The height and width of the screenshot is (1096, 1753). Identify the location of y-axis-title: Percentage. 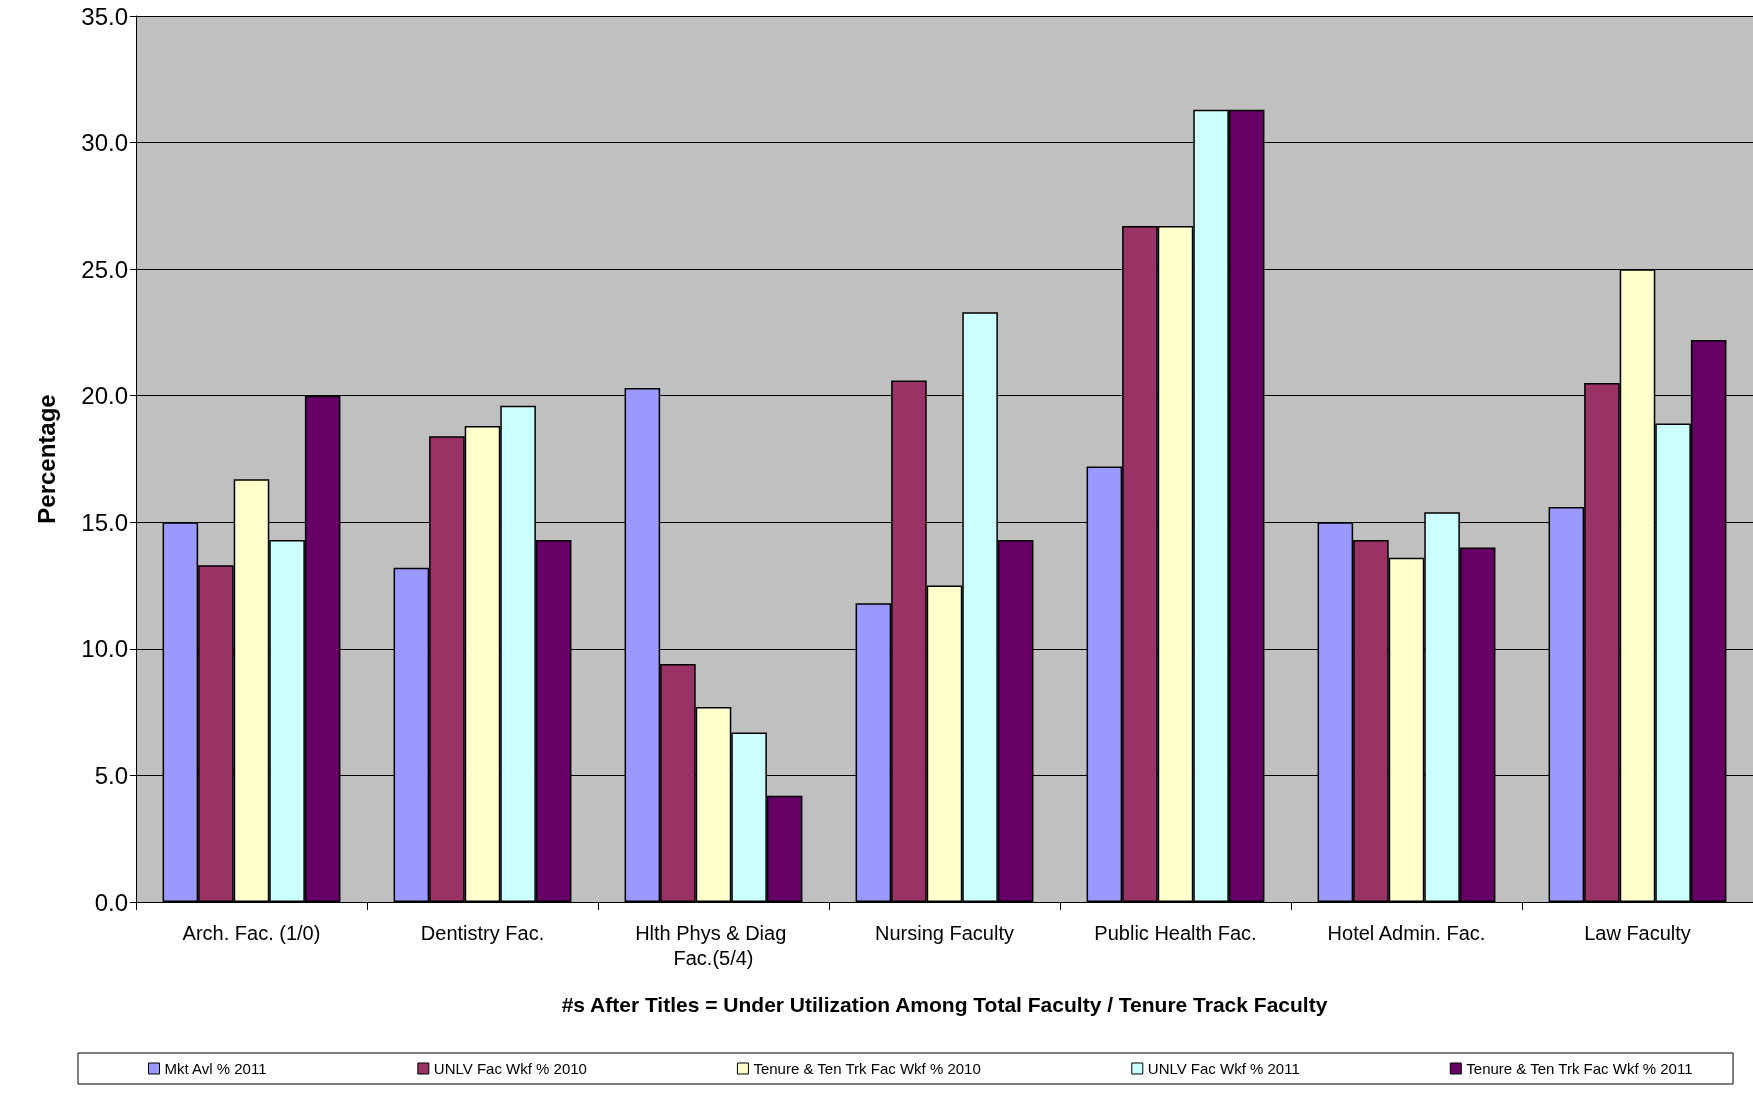
(46, 459).